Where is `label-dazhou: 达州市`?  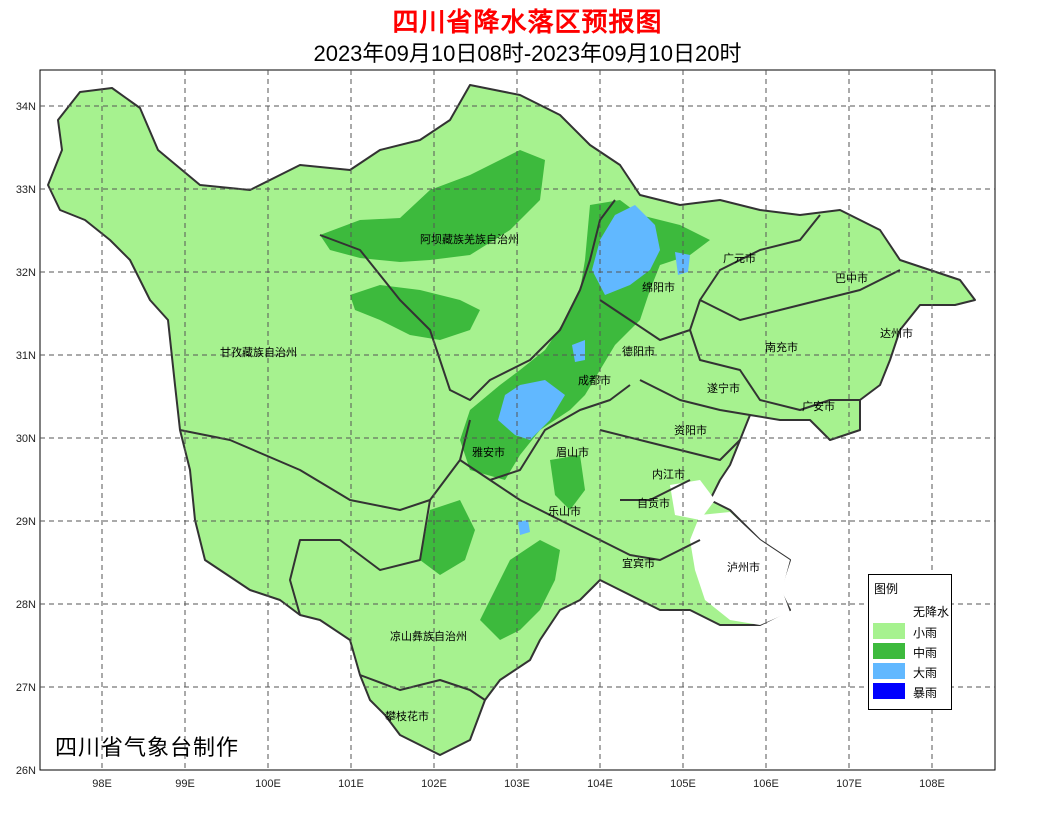
label-dazhou: 达州市 is located at coordinates (896, 333).